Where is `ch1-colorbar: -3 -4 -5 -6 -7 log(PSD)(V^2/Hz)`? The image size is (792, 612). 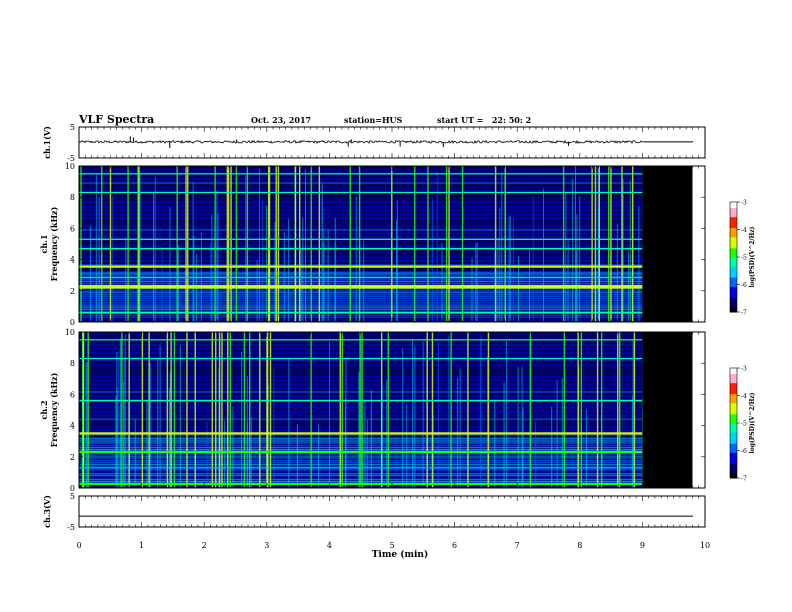
ch1-colorbar: -3 -4 -5 -6 -7 log(PSD)(V^2/Hz) is located at coordinates (742, 258).